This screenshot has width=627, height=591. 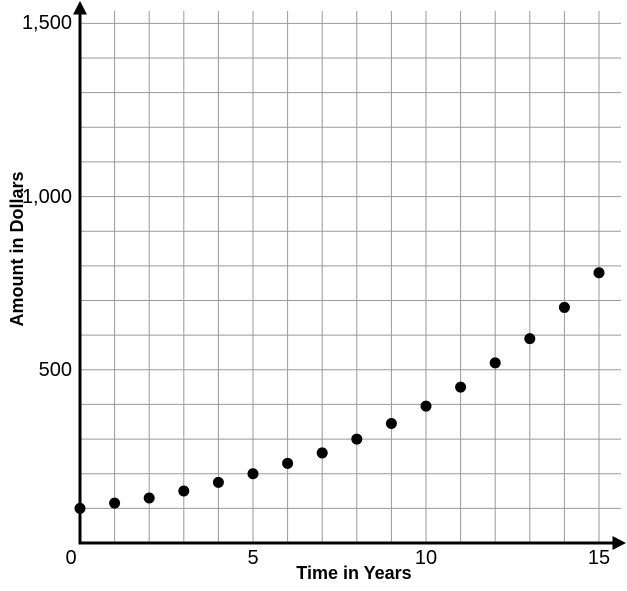 What do you see at coordinates (46, 23) in the screenshot?
I see `y-tick-label: 1,500` at bounding box center [46, 23].